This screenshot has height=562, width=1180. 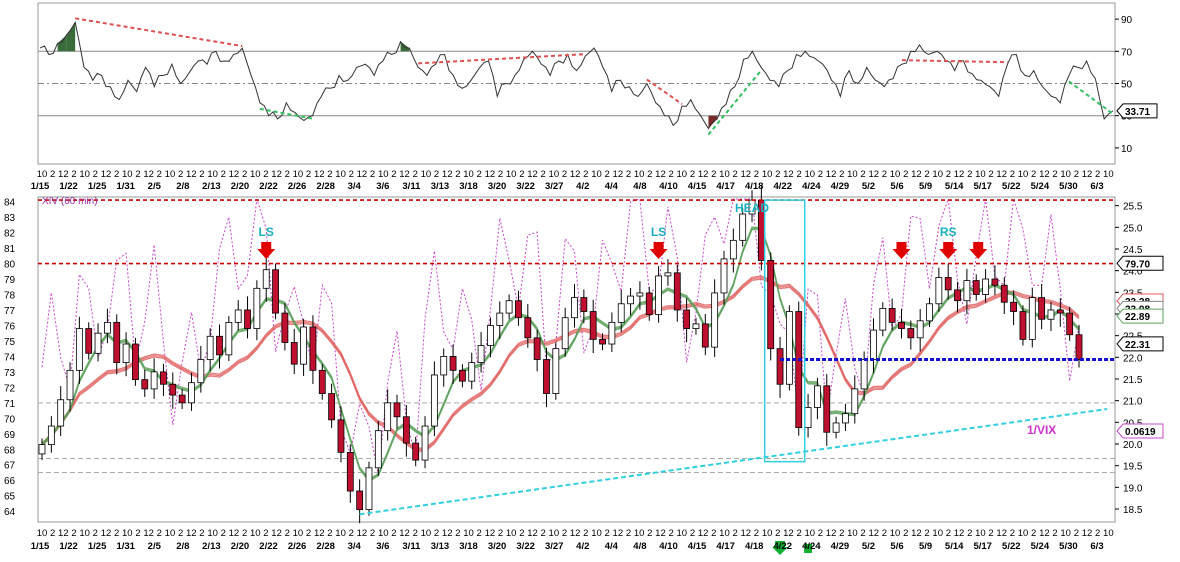 What do you see at coordinates (784, 331) in the screenshot?
I see `head-box` at bounding box center [784, 331].